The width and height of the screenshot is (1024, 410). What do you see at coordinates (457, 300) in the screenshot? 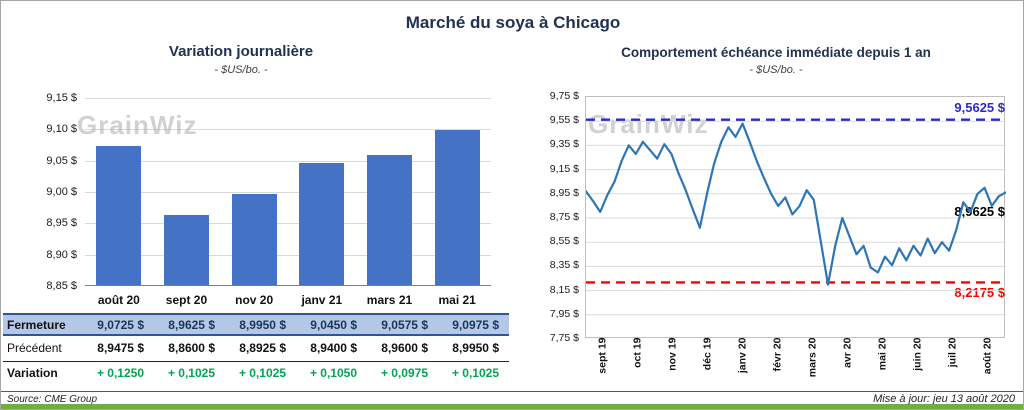
I see `bar-x-category-label: mai 21` at bounding box center [457, 300].